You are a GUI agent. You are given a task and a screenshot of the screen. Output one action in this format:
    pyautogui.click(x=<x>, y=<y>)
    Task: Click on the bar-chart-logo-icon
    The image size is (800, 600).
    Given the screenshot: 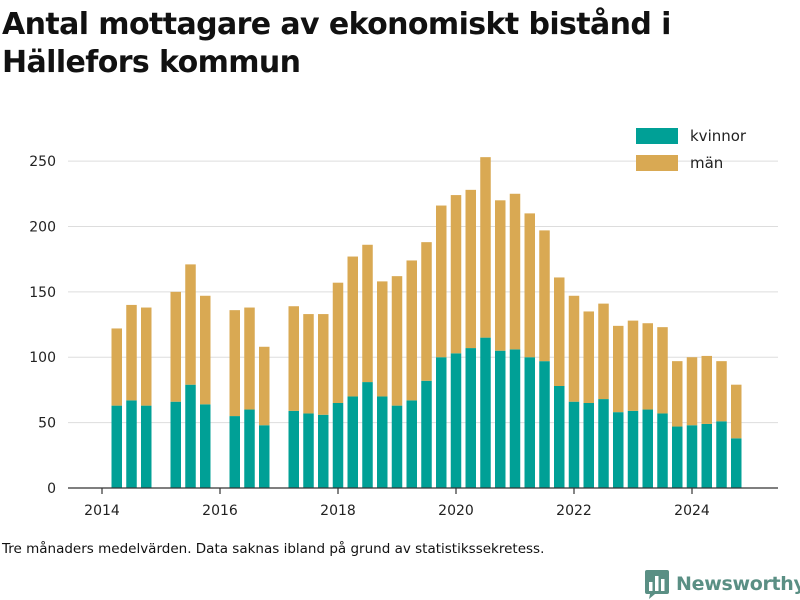 What is the action you would take?
    pyautogui.click(x=657, y=584)
    